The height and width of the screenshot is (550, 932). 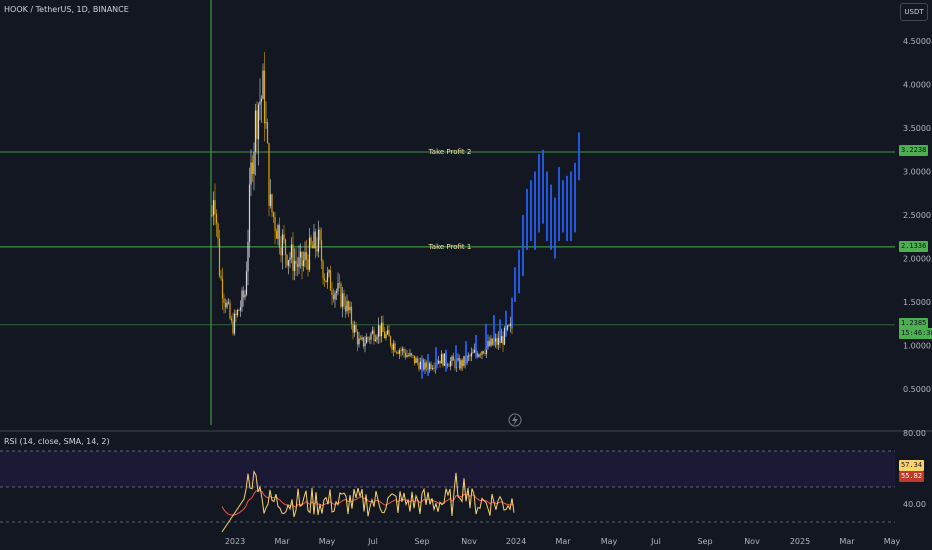 I want to click on time-label-4: Sep, so click(x=421, y=541).